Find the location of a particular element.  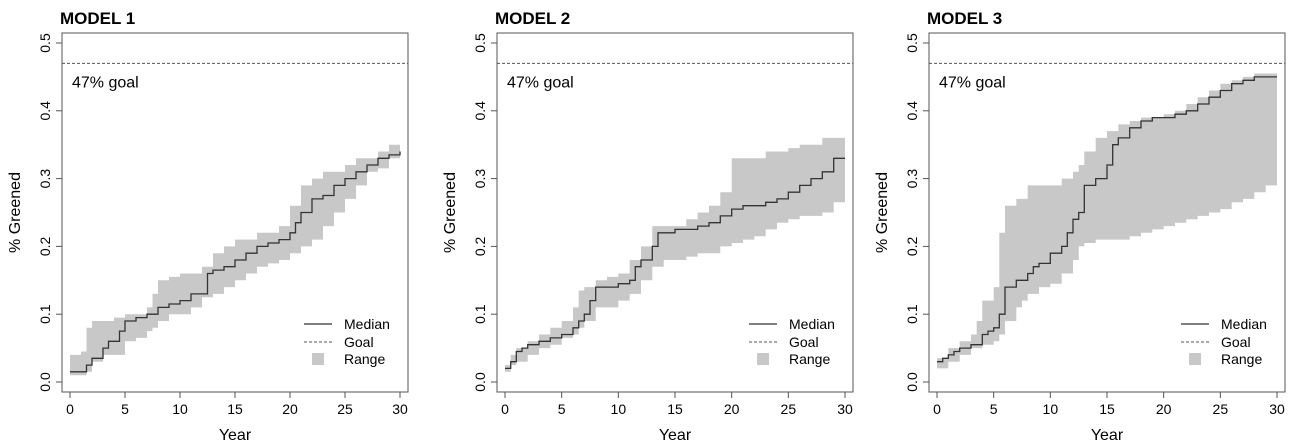

panel-title: MODEL 2 is located at coordinates (532, 18).